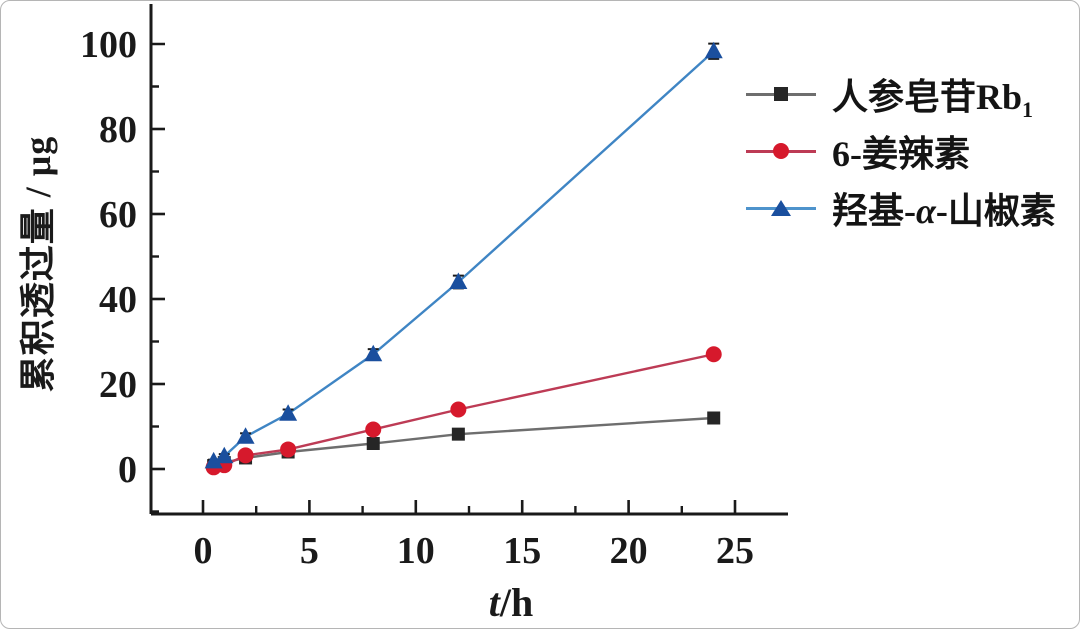 The image size is (1080, 629). What do you see at coordinates (735, 551) in the screenshot?
I see `x-tick-label: 25` at bounding box center [735, 551].